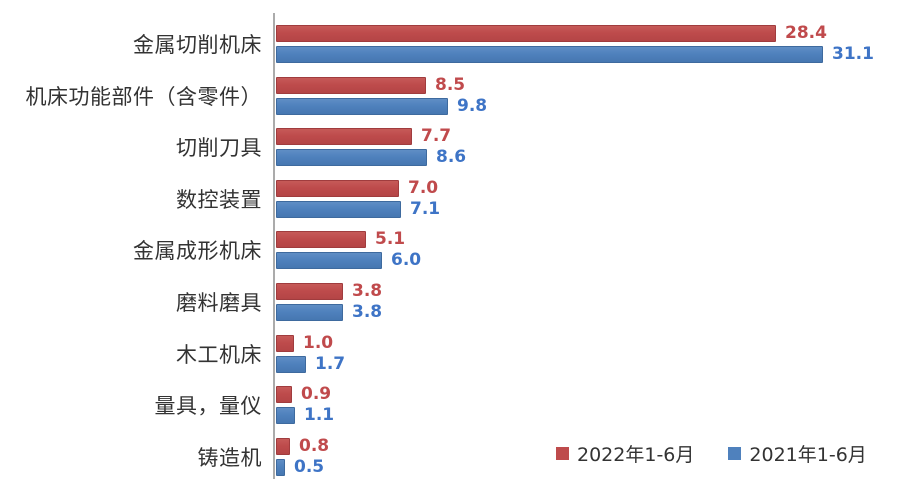 This screenshot has width=900, height=501. I want to click on category-row: 金属切削机床 28.4 31.1, so click(450, 44).